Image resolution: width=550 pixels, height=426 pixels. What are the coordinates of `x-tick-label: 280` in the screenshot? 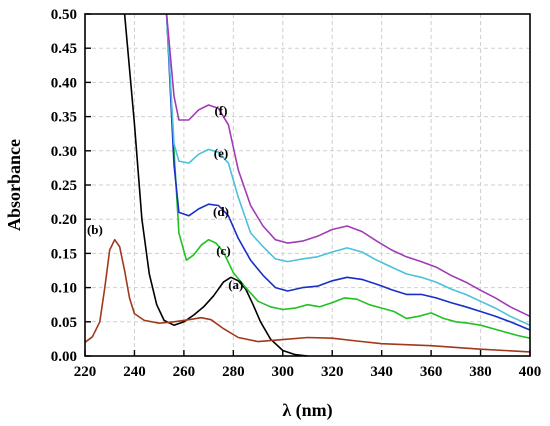 It's located at (233, 372).